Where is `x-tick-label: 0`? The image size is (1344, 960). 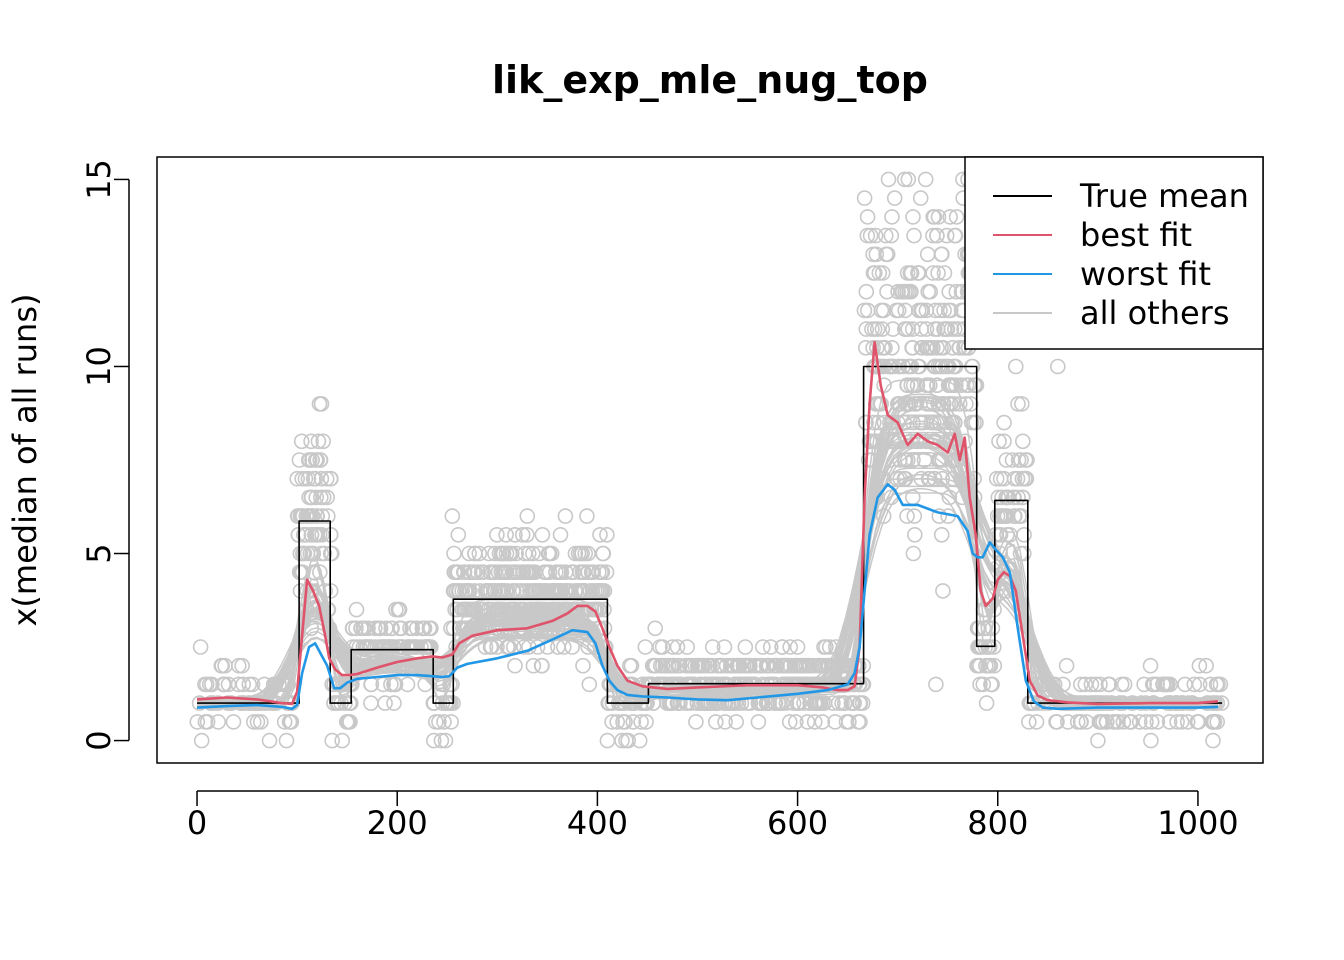 x-tick-label: 0 is located at coordinates (197, 823).